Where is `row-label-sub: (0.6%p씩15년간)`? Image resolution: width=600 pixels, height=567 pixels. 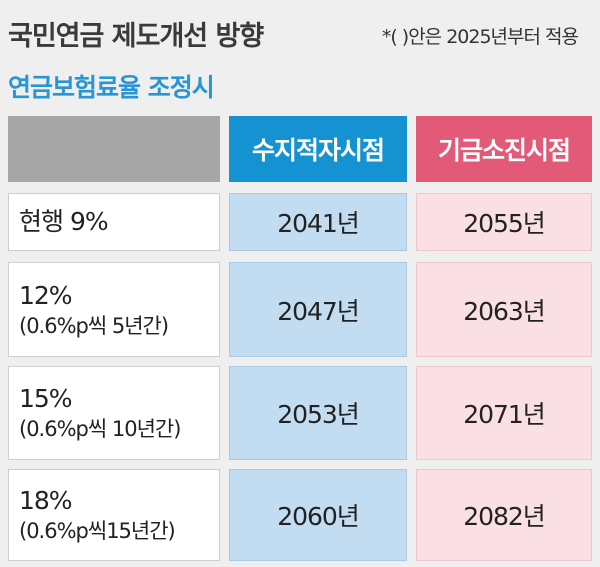 row-label-sub: (0.6%p씩15년간) is located at coordinates (97, 531).